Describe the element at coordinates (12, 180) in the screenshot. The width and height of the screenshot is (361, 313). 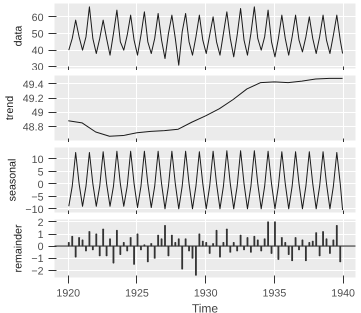
I see `y-axis-title: seasonal` at that location.